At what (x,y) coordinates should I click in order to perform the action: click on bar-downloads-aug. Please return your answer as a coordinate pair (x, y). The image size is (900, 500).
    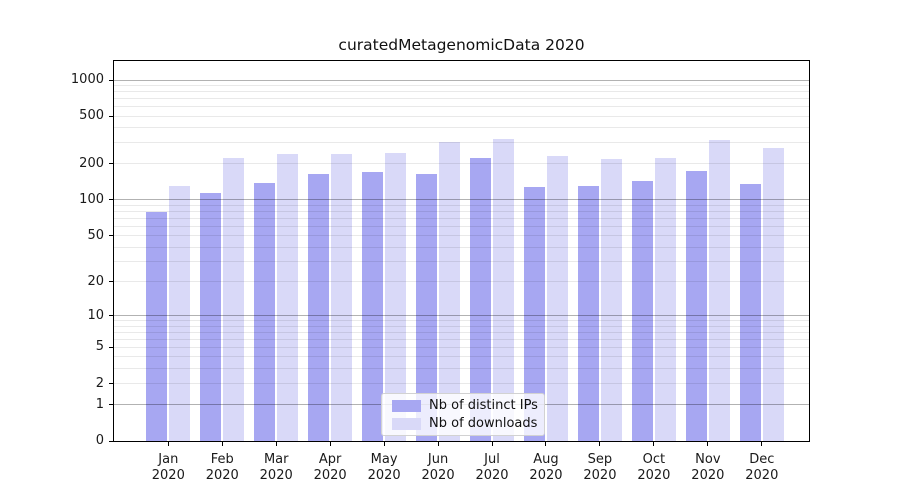
    Looking at the image, I should click on (557, 298).